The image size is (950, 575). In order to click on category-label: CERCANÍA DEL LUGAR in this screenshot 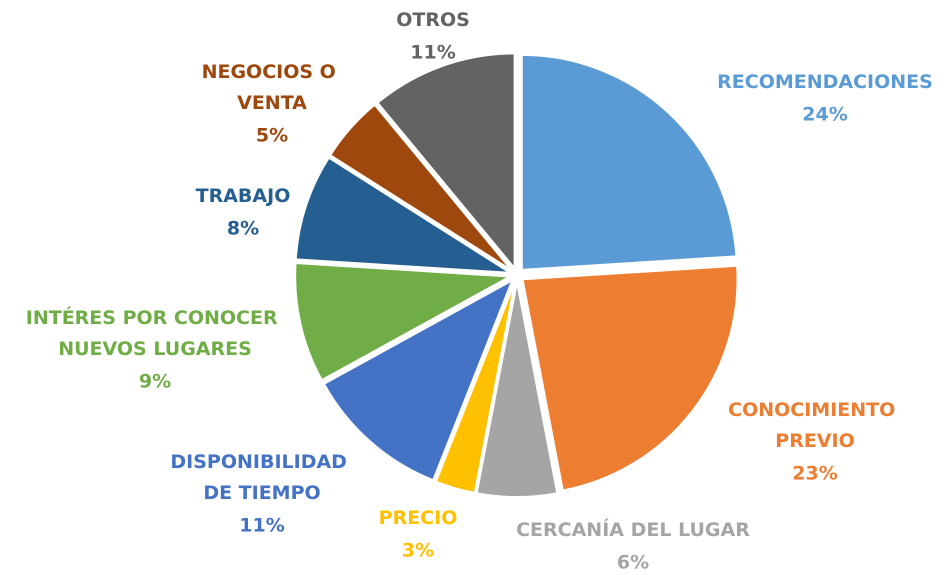, I will do `click(633, 529)`.